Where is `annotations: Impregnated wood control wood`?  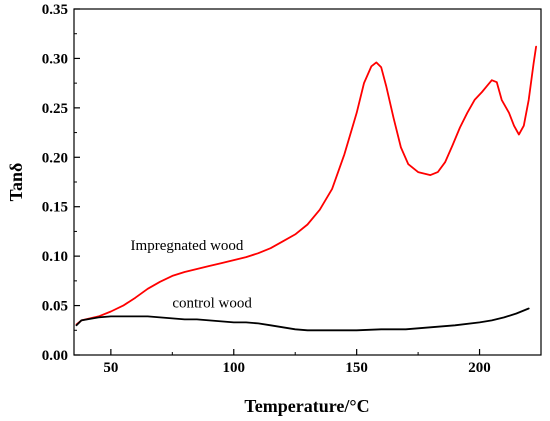 annotations: Impregnated wood control wood is located at coordinates (192, 274).